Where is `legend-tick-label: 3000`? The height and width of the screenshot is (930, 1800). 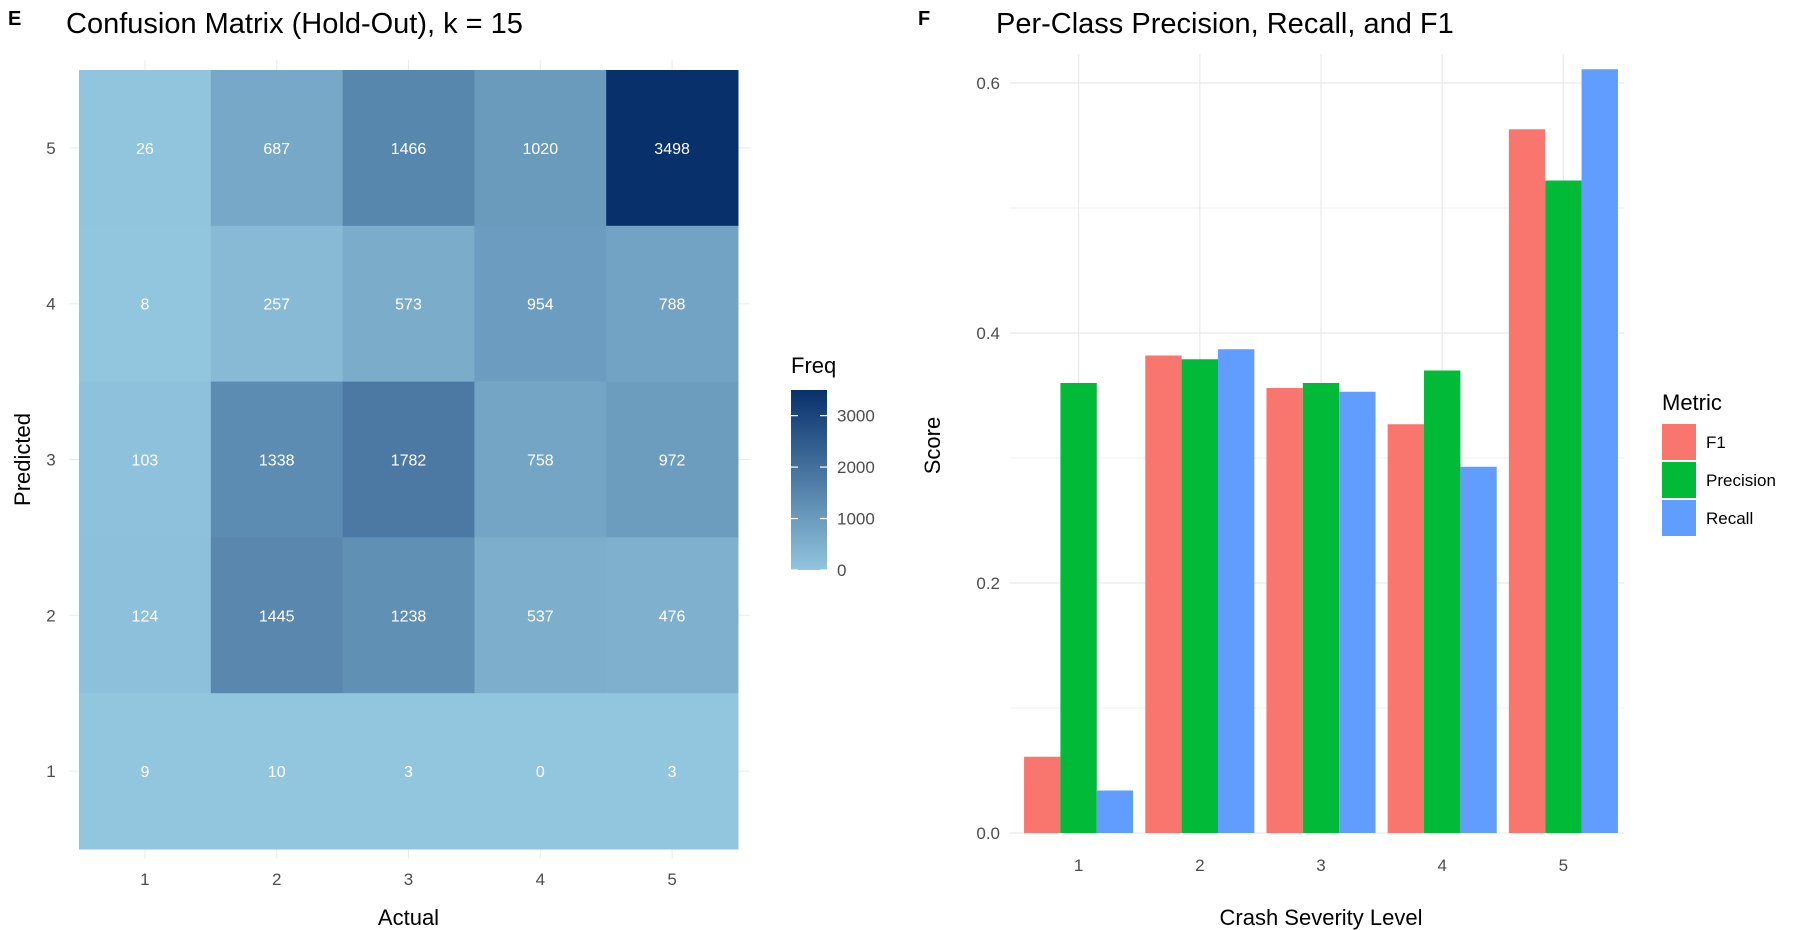
legend-tick-label: 3000 is located at coordinates (856, 416).